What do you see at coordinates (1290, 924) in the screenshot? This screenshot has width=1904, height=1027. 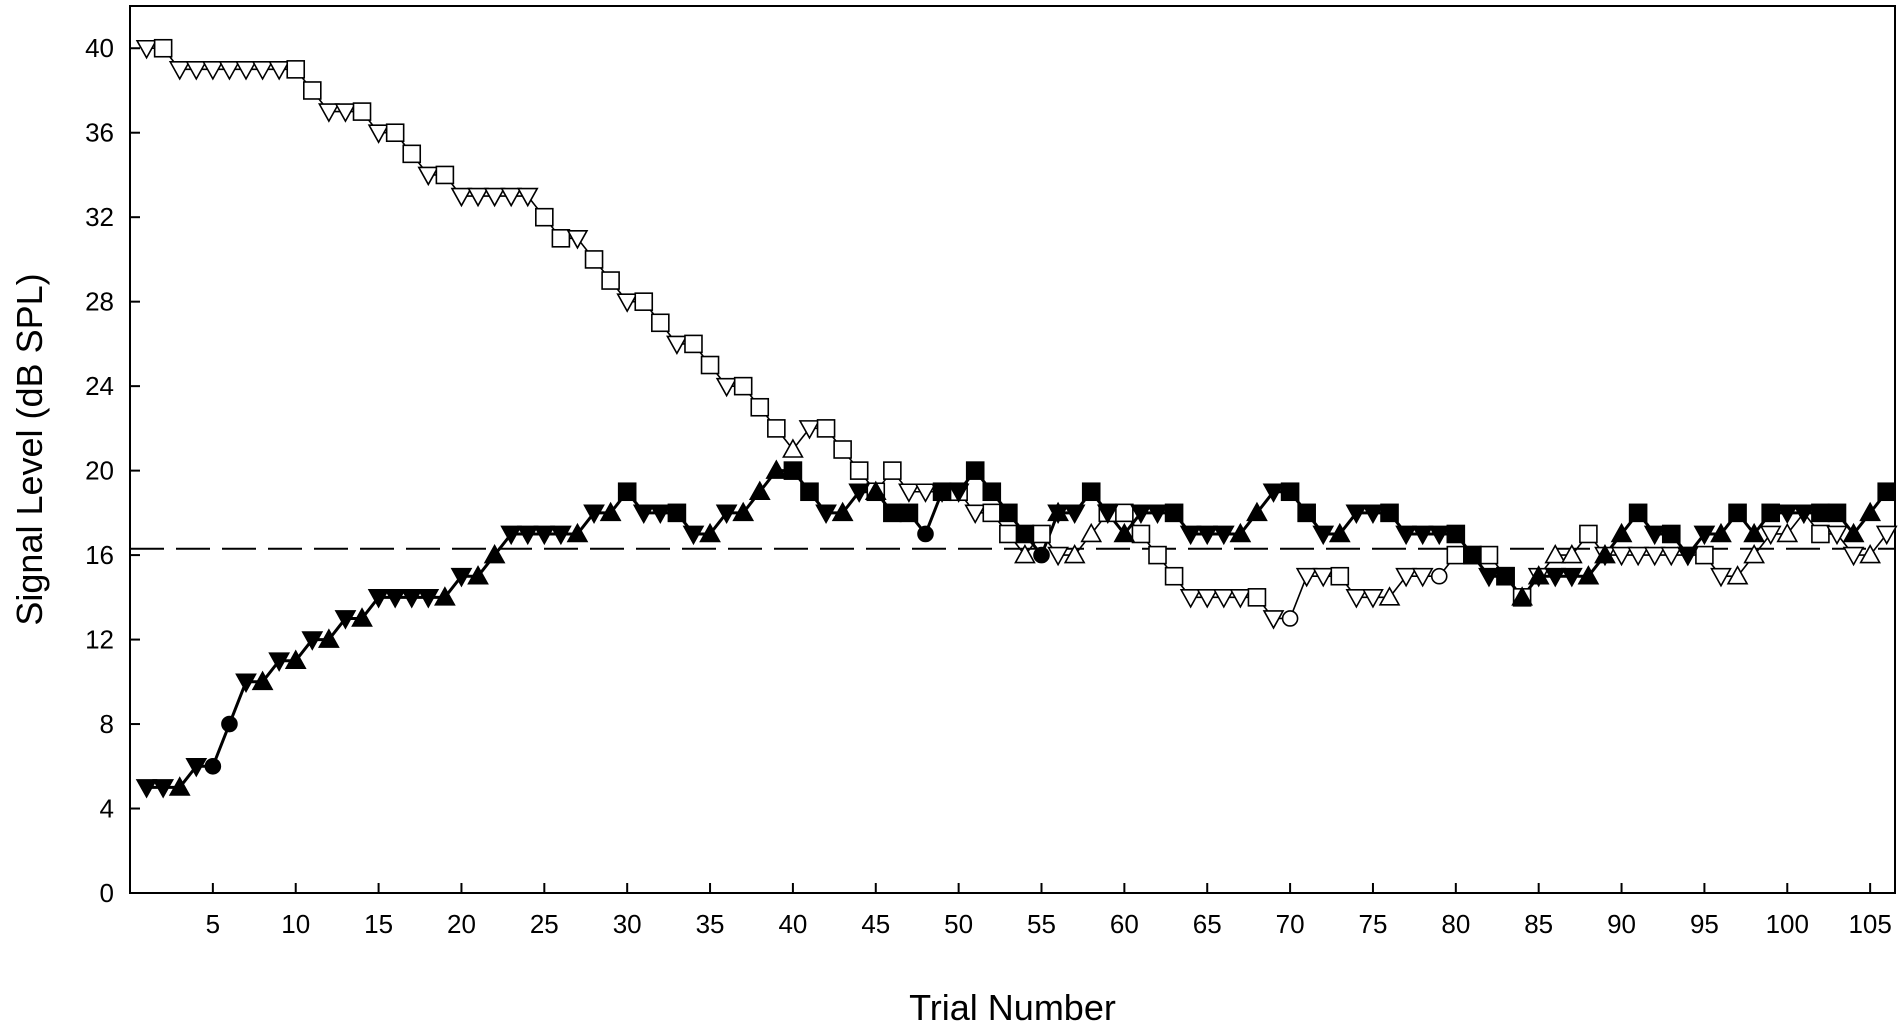 I see `x-tick-label: 70` at bounding box center [1290, 924].